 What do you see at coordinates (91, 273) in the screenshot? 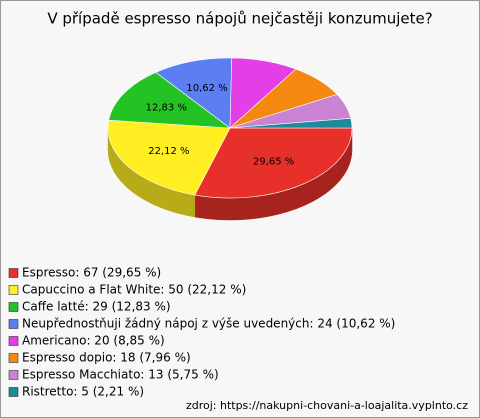
I see `legend-label: Espresso: 67 (29,65 %)` at bounding box center [91, 273].